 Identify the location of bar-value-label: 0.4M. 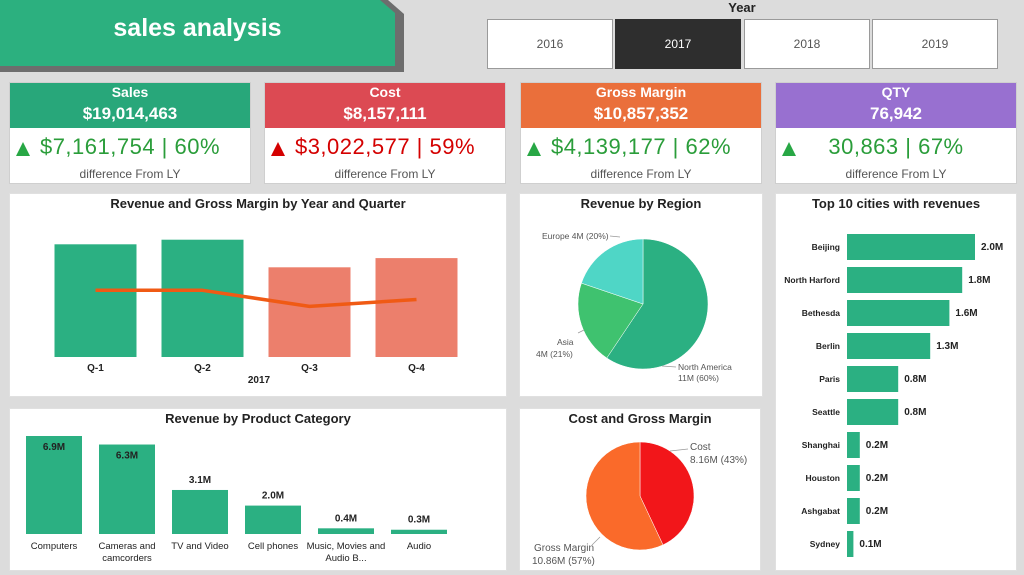
(346, 518).